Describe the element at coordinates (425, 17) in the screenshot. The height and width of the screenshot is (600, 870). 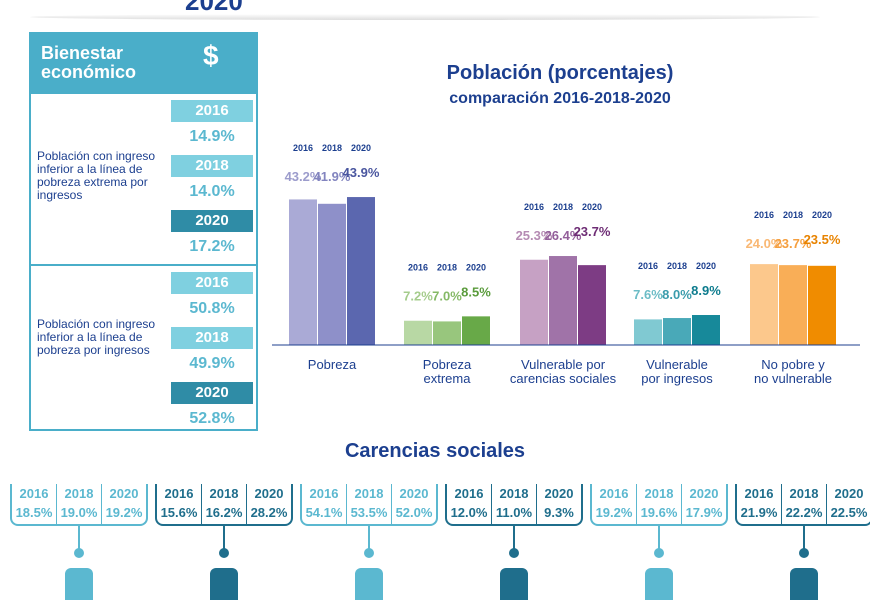
I see `header-divider` at that location.